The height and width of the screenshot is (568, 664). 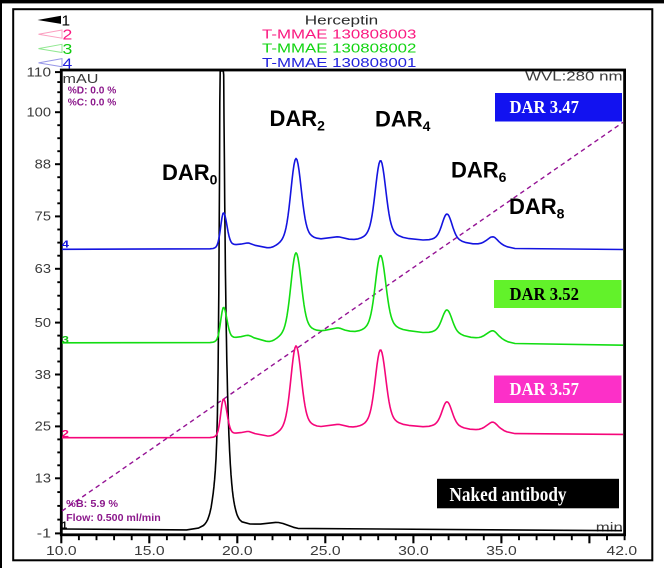 I want to click on svg-text: -1, so click(x=44, y=533).